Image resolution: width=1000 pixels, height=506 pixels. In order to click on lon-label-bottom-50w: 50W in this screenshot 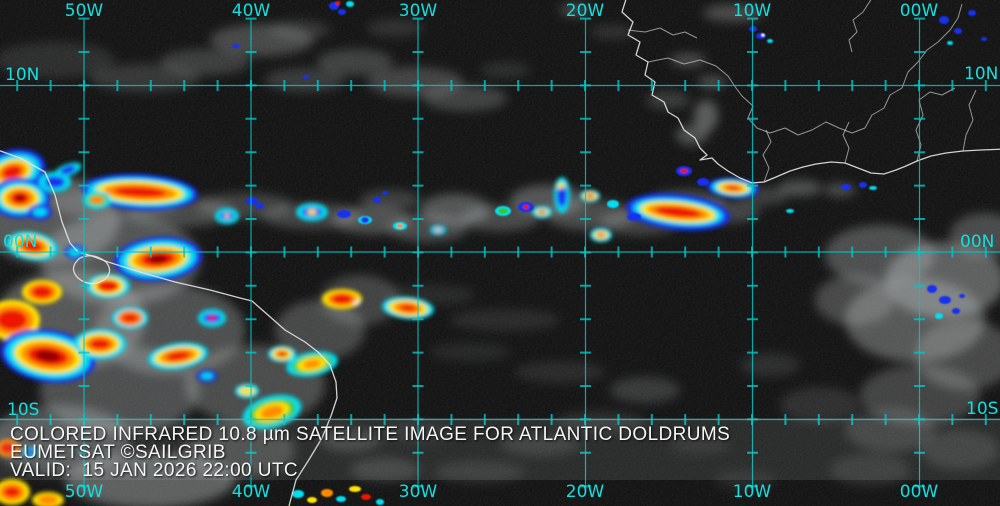, I will do `click(84, 492)`.